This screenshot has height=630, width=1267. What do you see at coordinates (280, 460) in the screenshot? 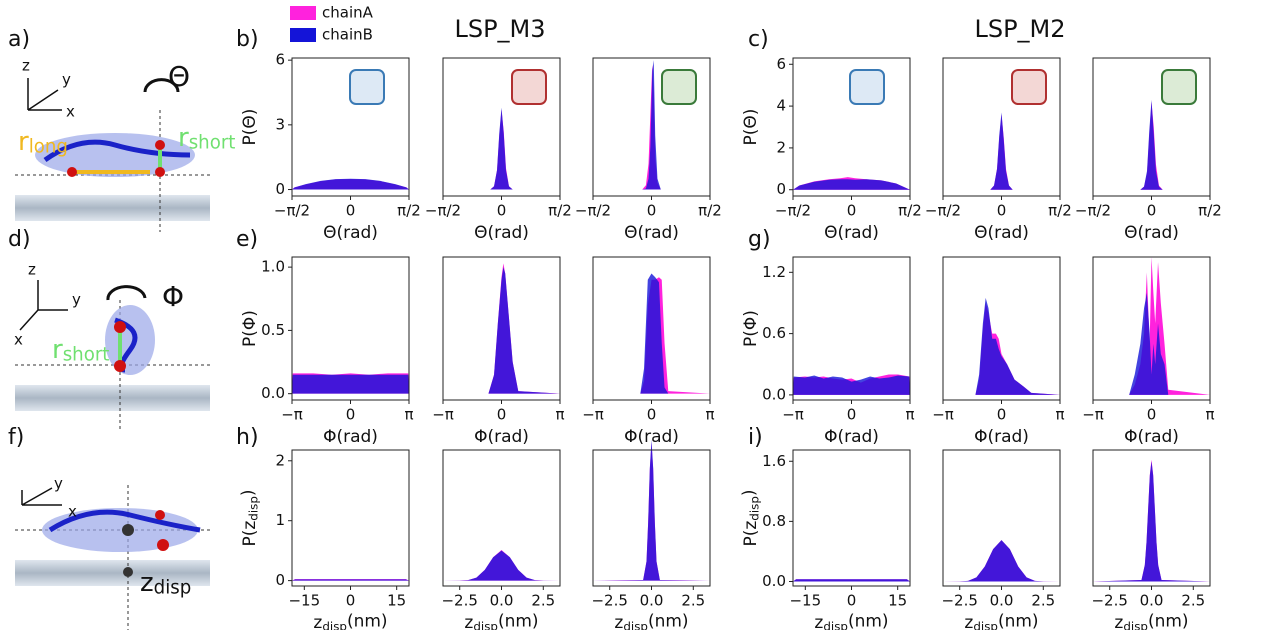
I see `y-tick-label: 2` at bounding box center [280, 460].